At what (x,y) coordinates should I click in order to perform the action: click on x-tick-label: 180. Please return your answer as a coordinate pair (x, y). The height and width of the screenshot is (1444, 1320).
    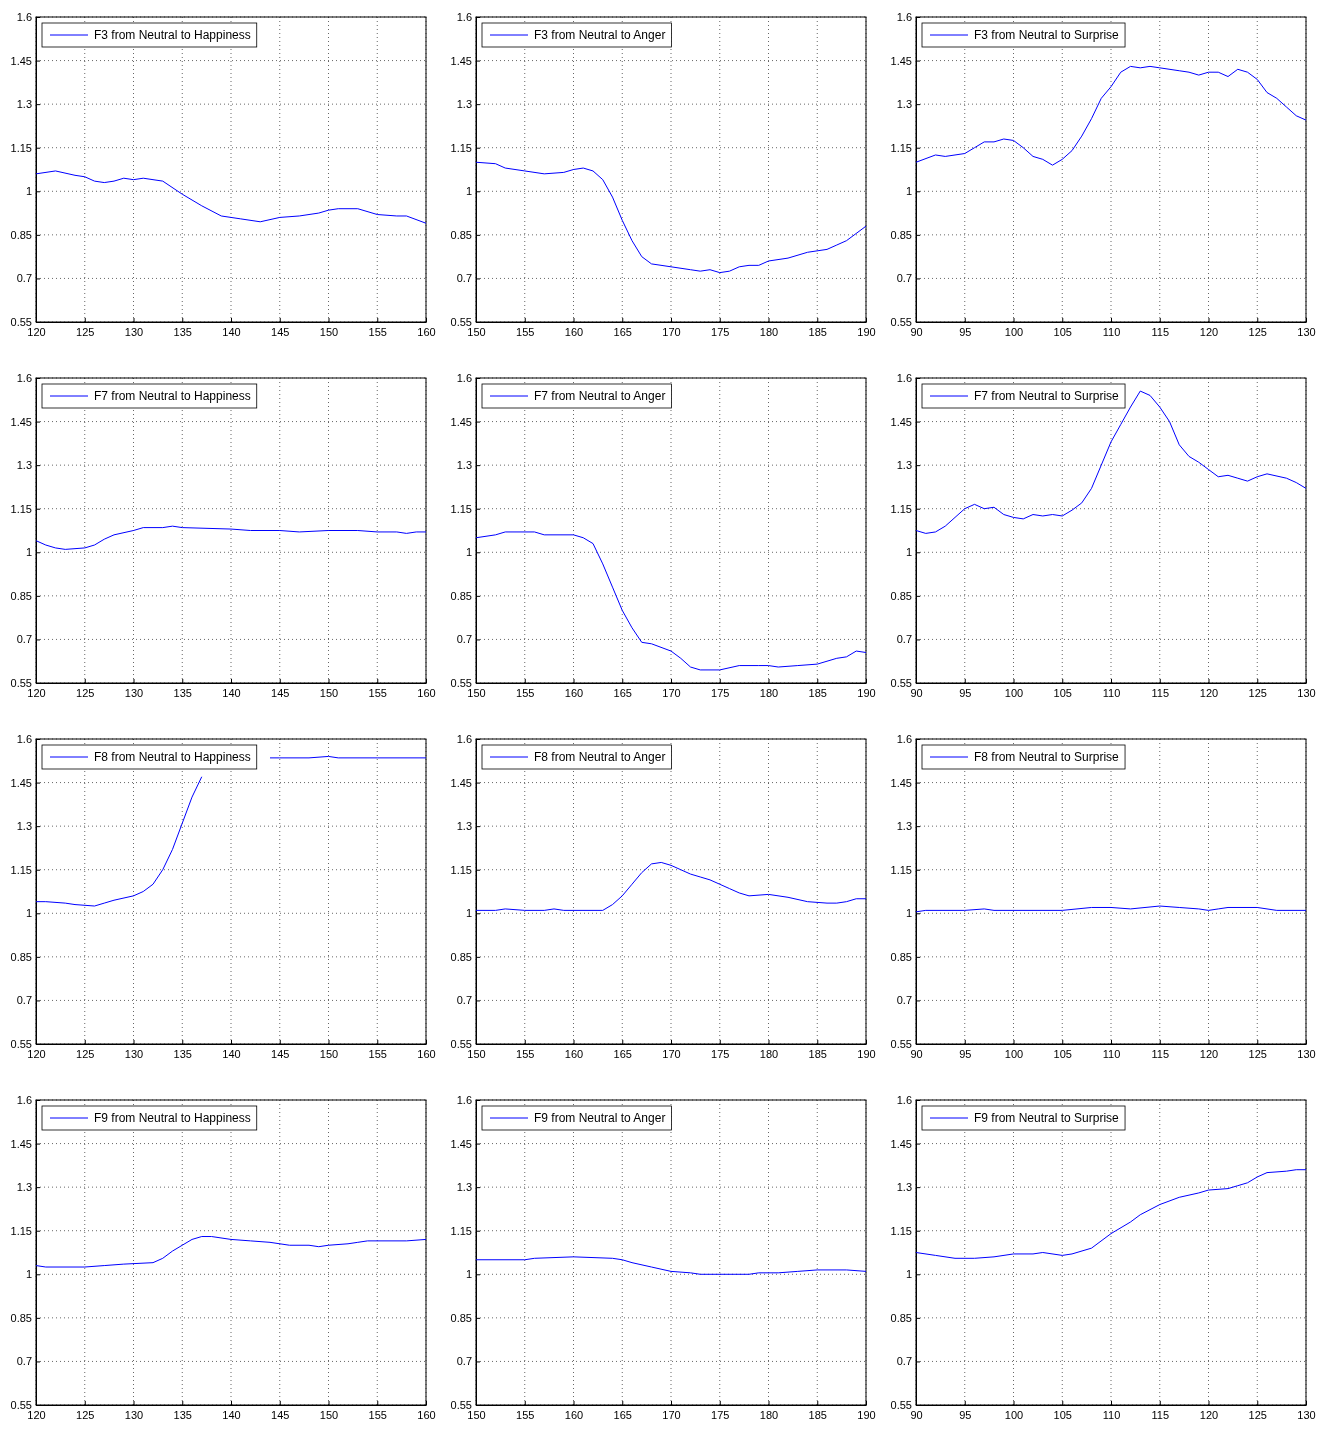
    Looking at the image, I should click on (769, 692).